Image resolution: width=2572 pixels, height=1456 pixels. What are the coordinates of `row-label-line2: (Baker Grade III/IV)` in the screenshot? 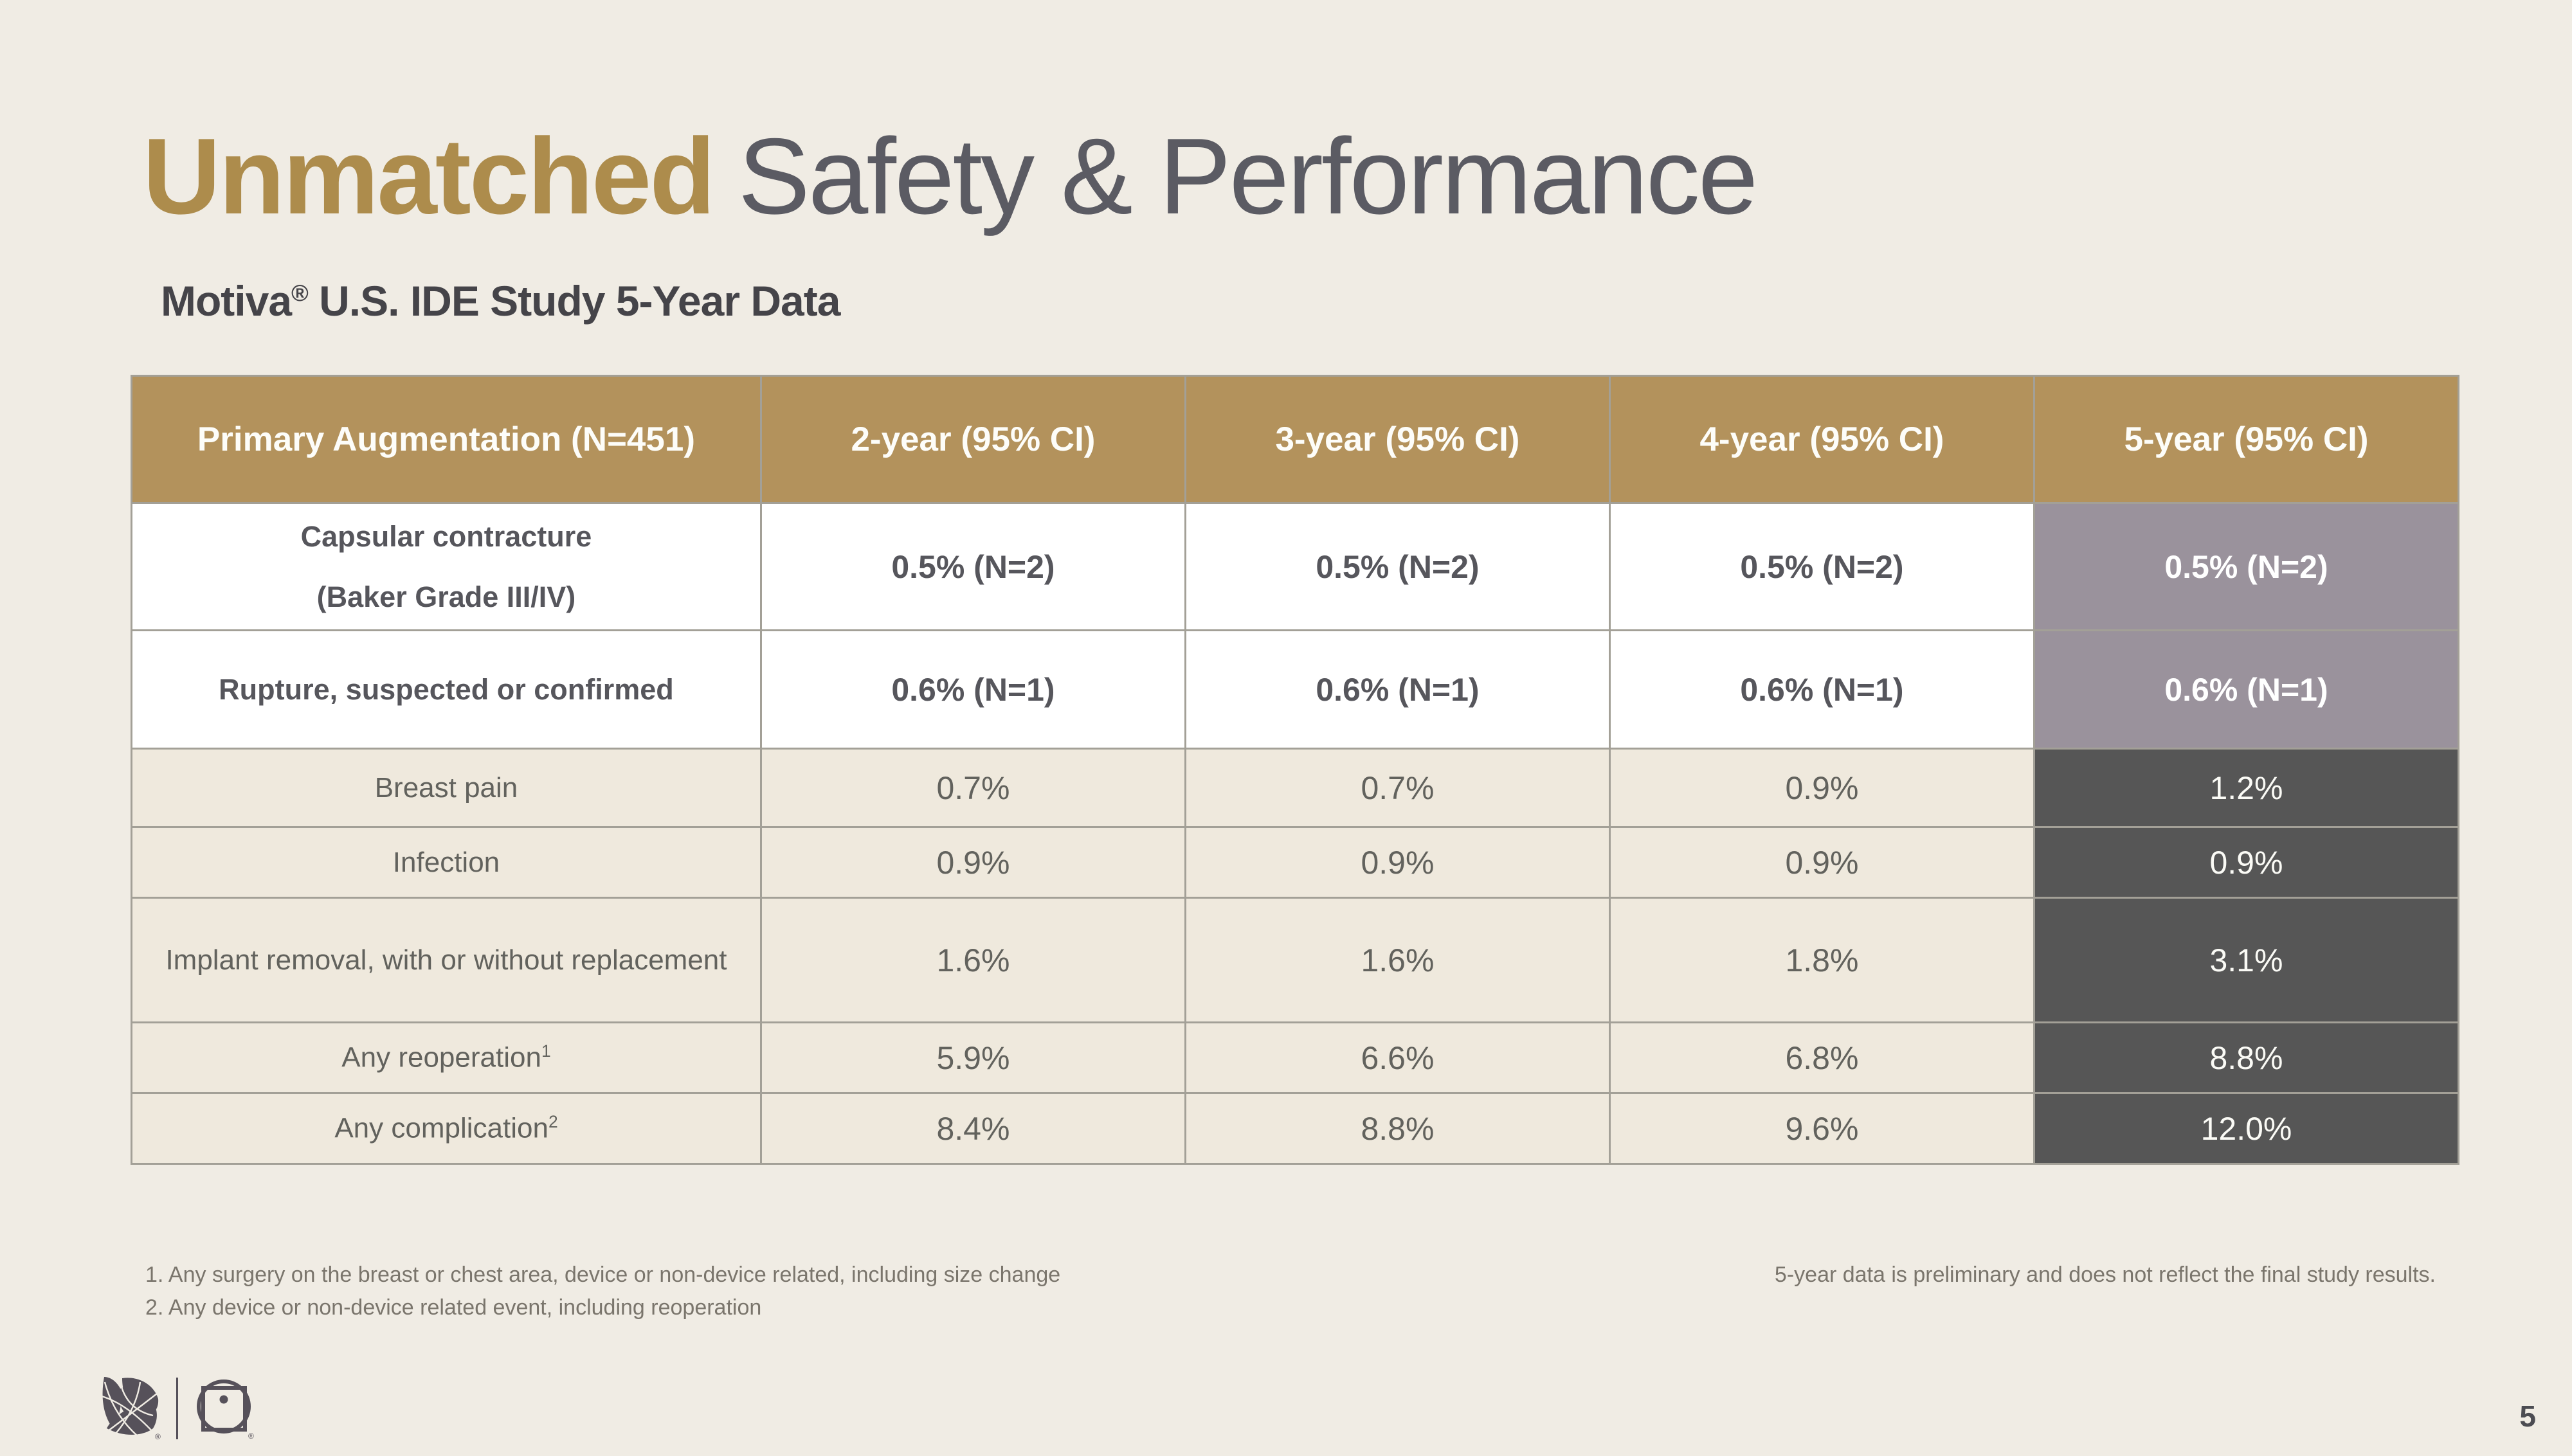 It's located at (446, 597).